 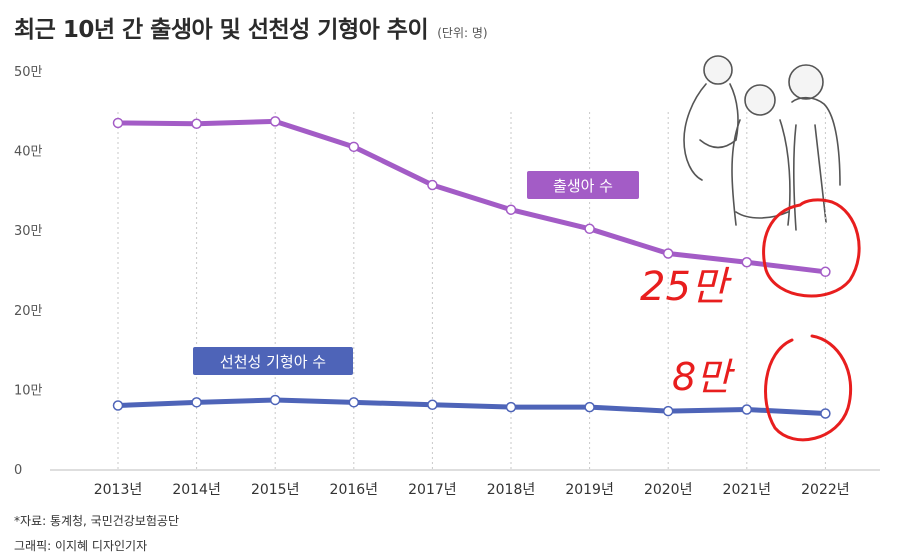 I want to click on x-tick-label: 2017년, so click(x=432, y=490).